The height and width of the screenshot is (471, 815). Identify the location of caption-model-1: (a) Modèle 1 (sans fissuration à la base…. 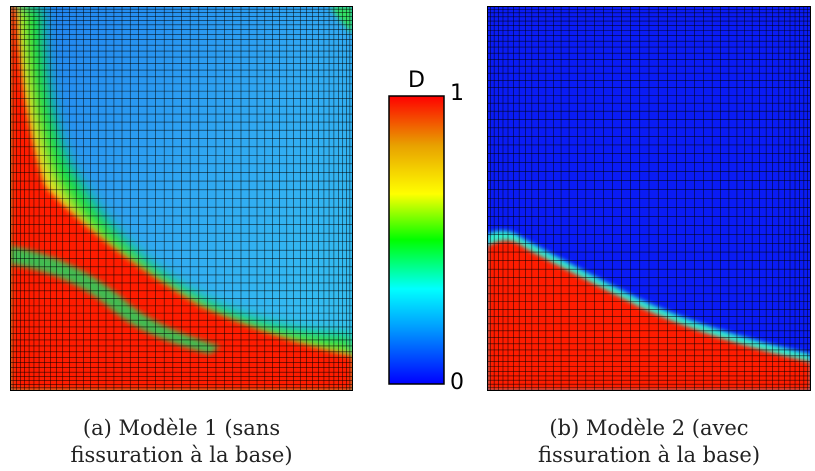
(181, 442).